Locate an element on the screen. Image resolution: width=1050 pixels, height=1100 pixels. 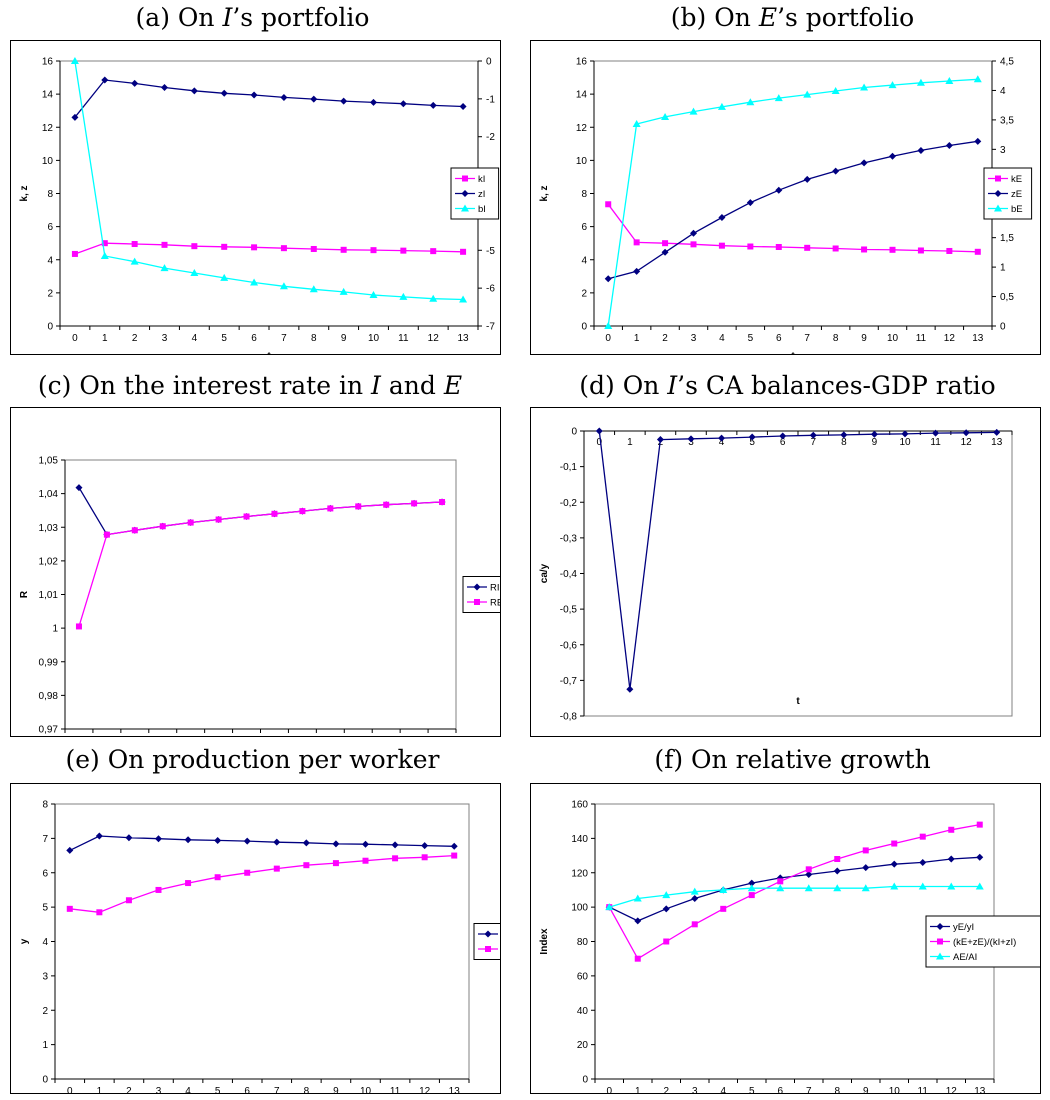
y-tick-label: 14 is located at coordinates (48, 95).